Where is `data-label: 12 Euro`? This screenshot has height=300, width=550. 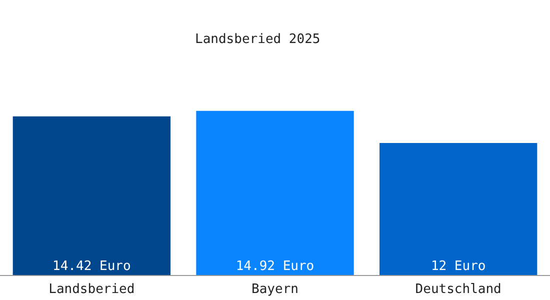
data-label: 12 Euro is located at coordinates (458, 266).